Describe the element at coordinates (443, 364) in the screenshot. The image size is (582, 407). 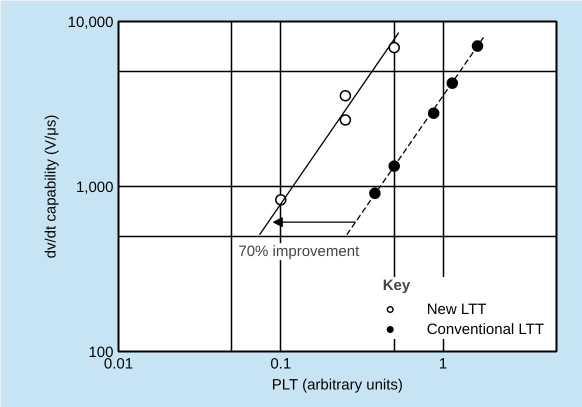
I see `x-tick-label: 1` at that location.